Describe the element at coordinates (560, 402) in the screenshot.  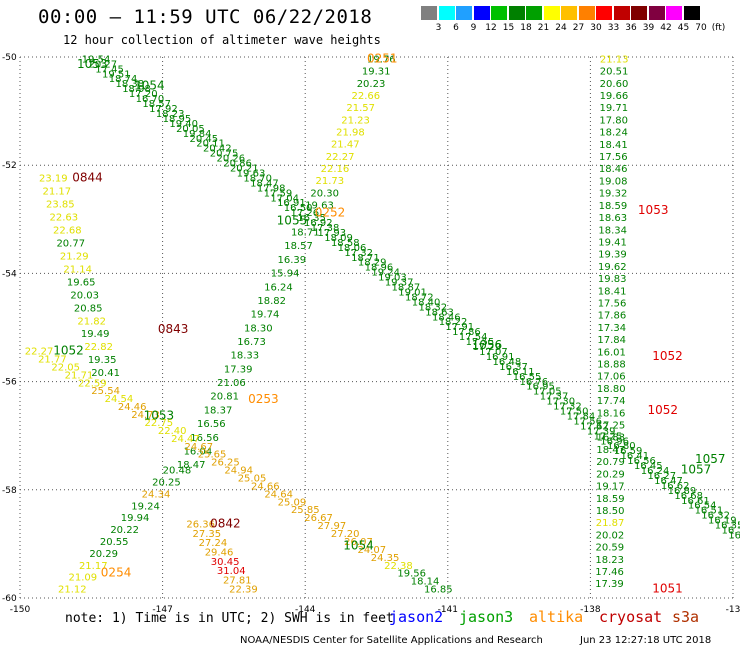
I see `wave-height-label: 17.30` at that location.